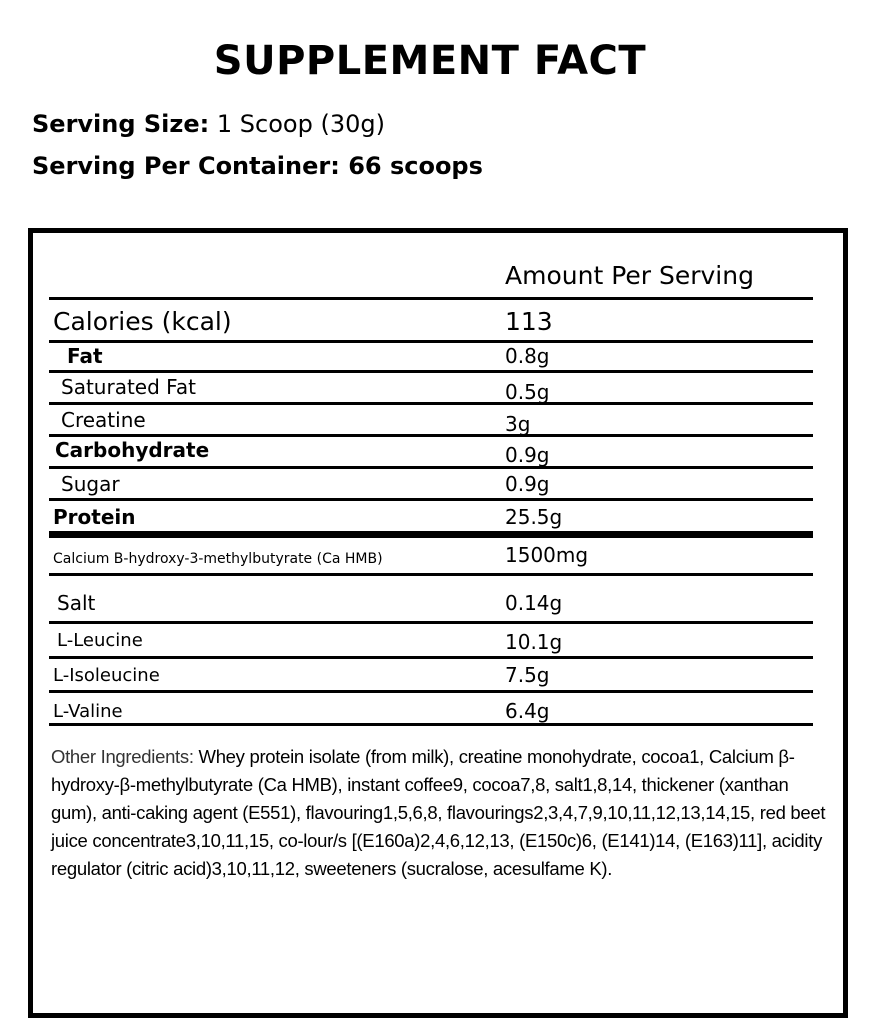  I want to click on serving-size-label: Serving Size:, so click(121, 124).